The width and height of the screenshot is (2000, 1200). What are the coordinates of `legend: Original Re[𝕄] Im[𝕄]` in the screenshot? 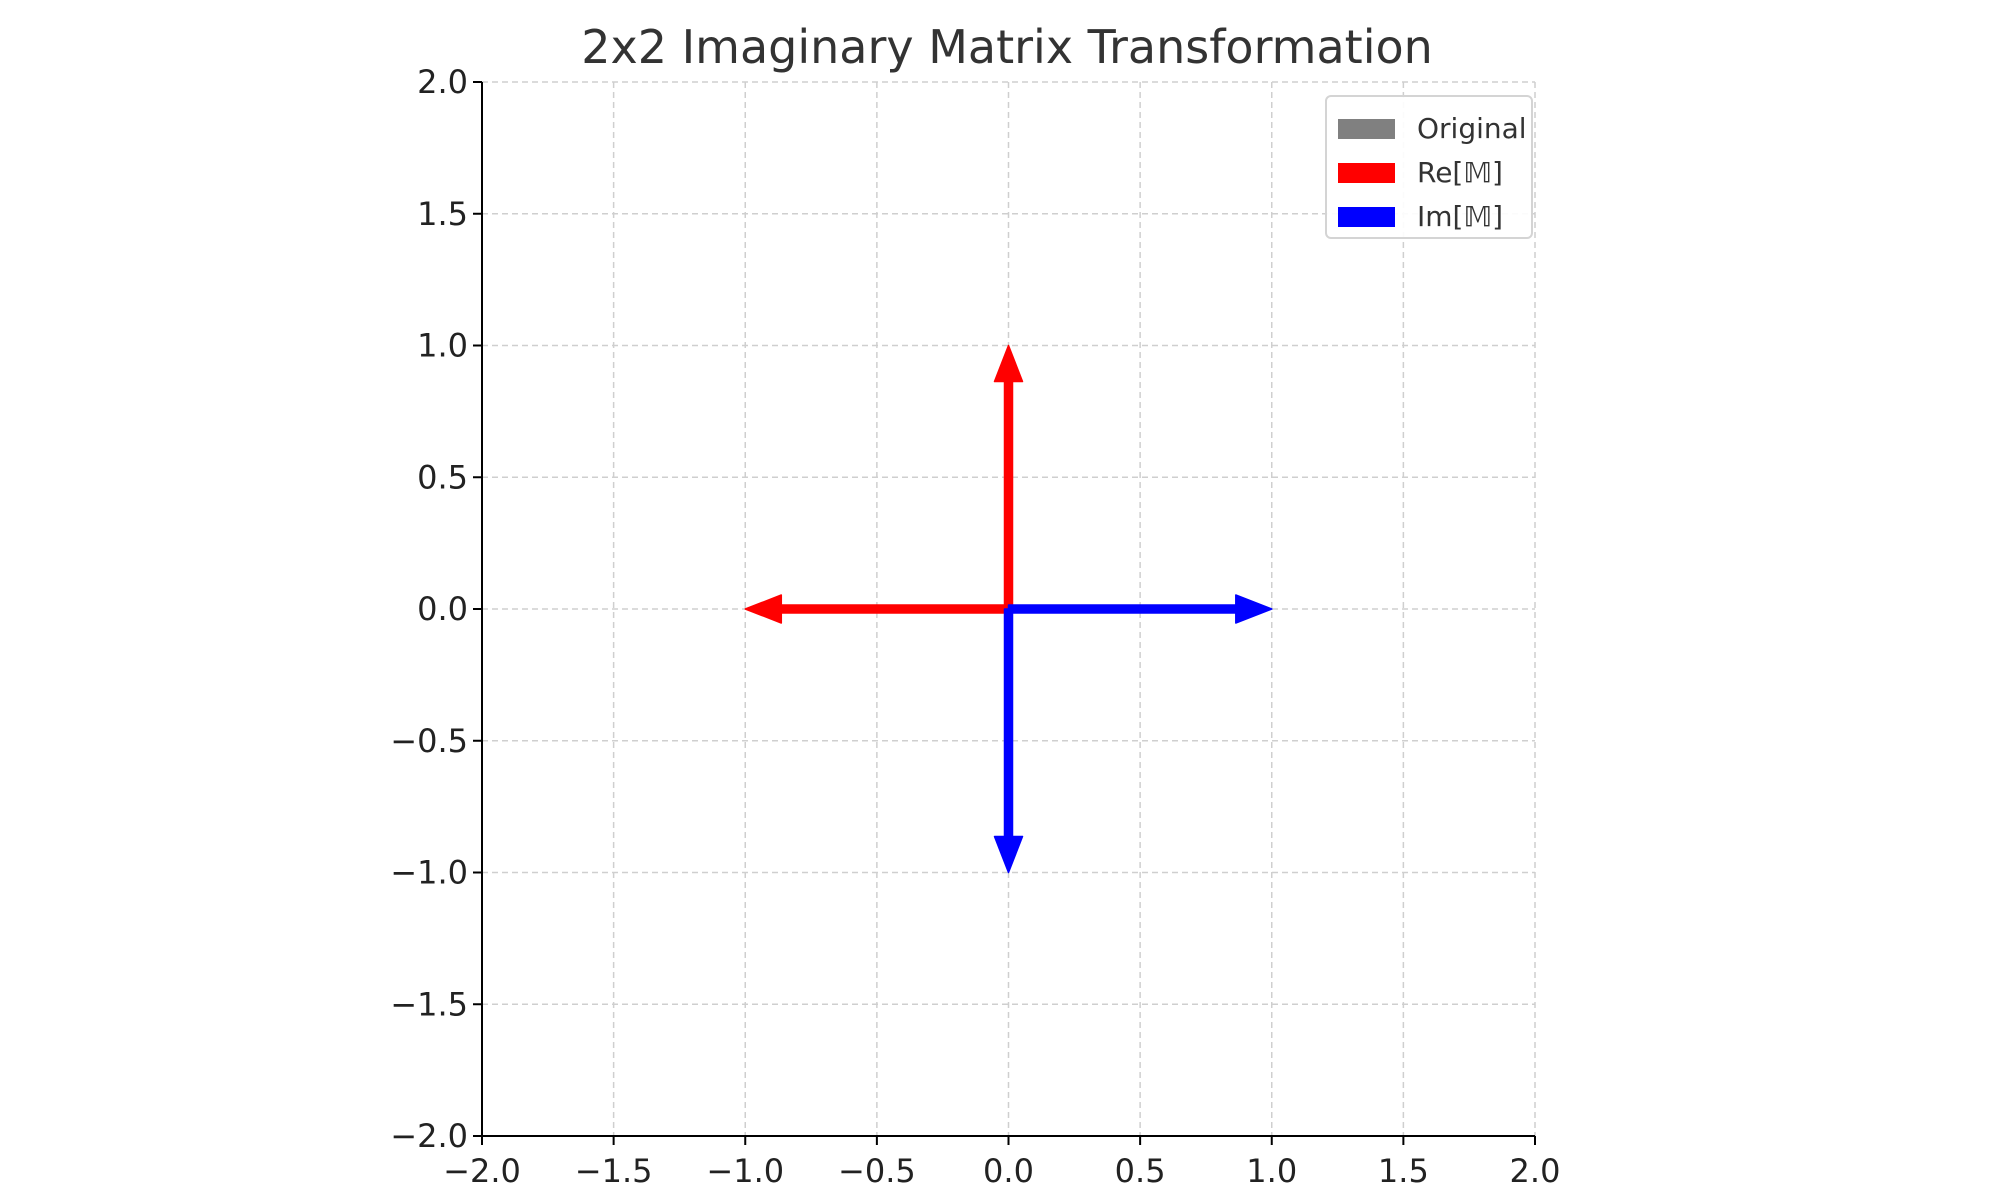 It's located at (1429, 167).